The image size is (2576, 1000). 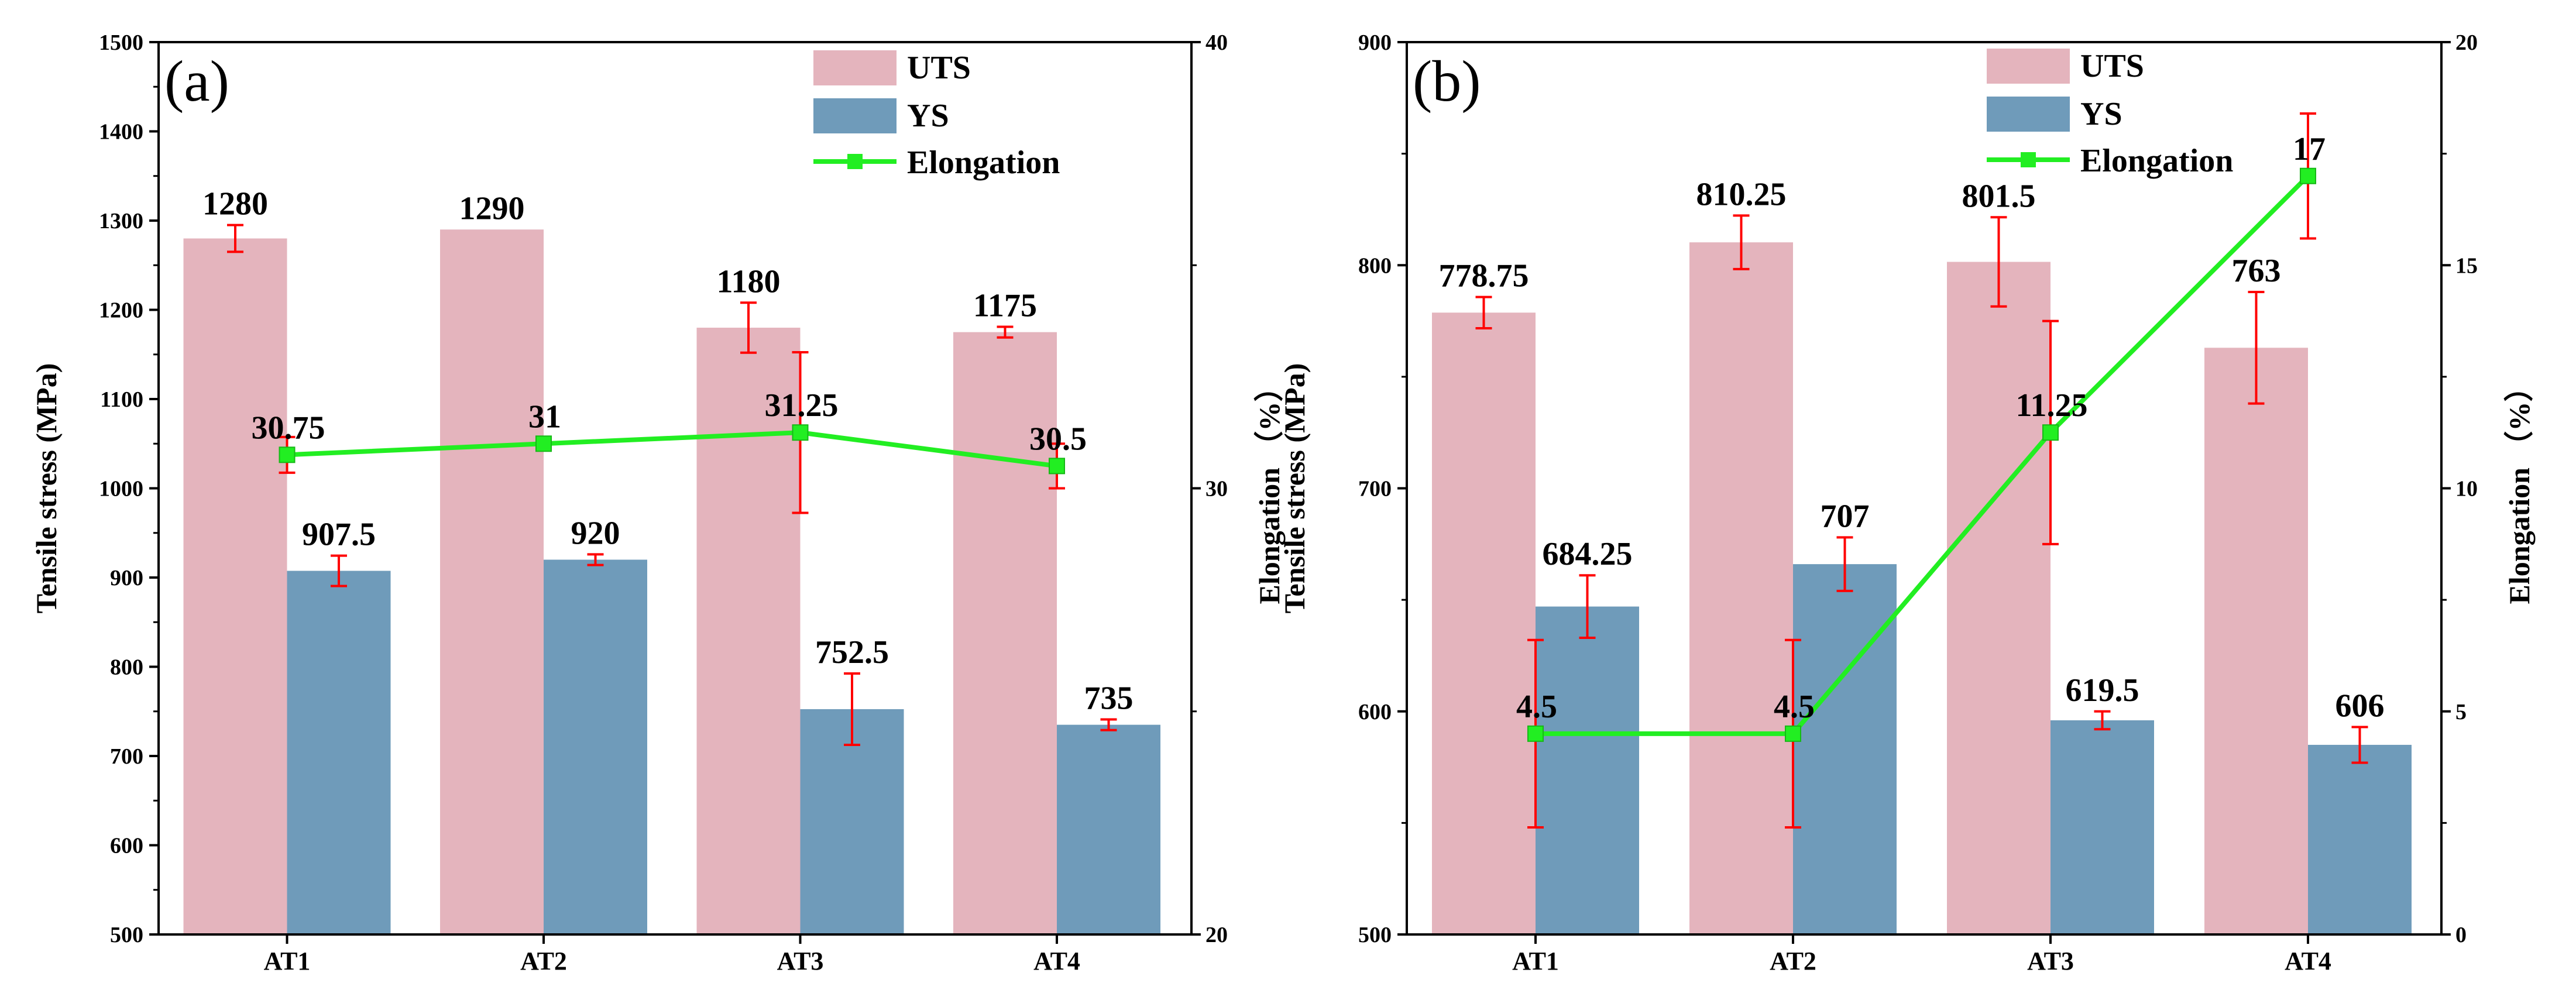 I want to click on y2-tick-label: 40, so click(x=1216, y=43).